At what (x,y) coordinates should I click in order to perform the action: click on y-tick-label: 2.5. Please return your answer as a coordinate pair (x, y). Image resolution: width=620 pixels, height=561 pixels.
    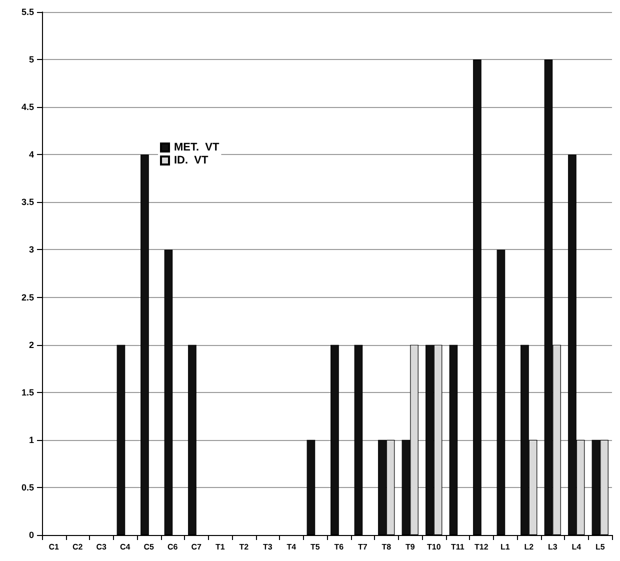
    Looking at the image, I should click on (27, 297).